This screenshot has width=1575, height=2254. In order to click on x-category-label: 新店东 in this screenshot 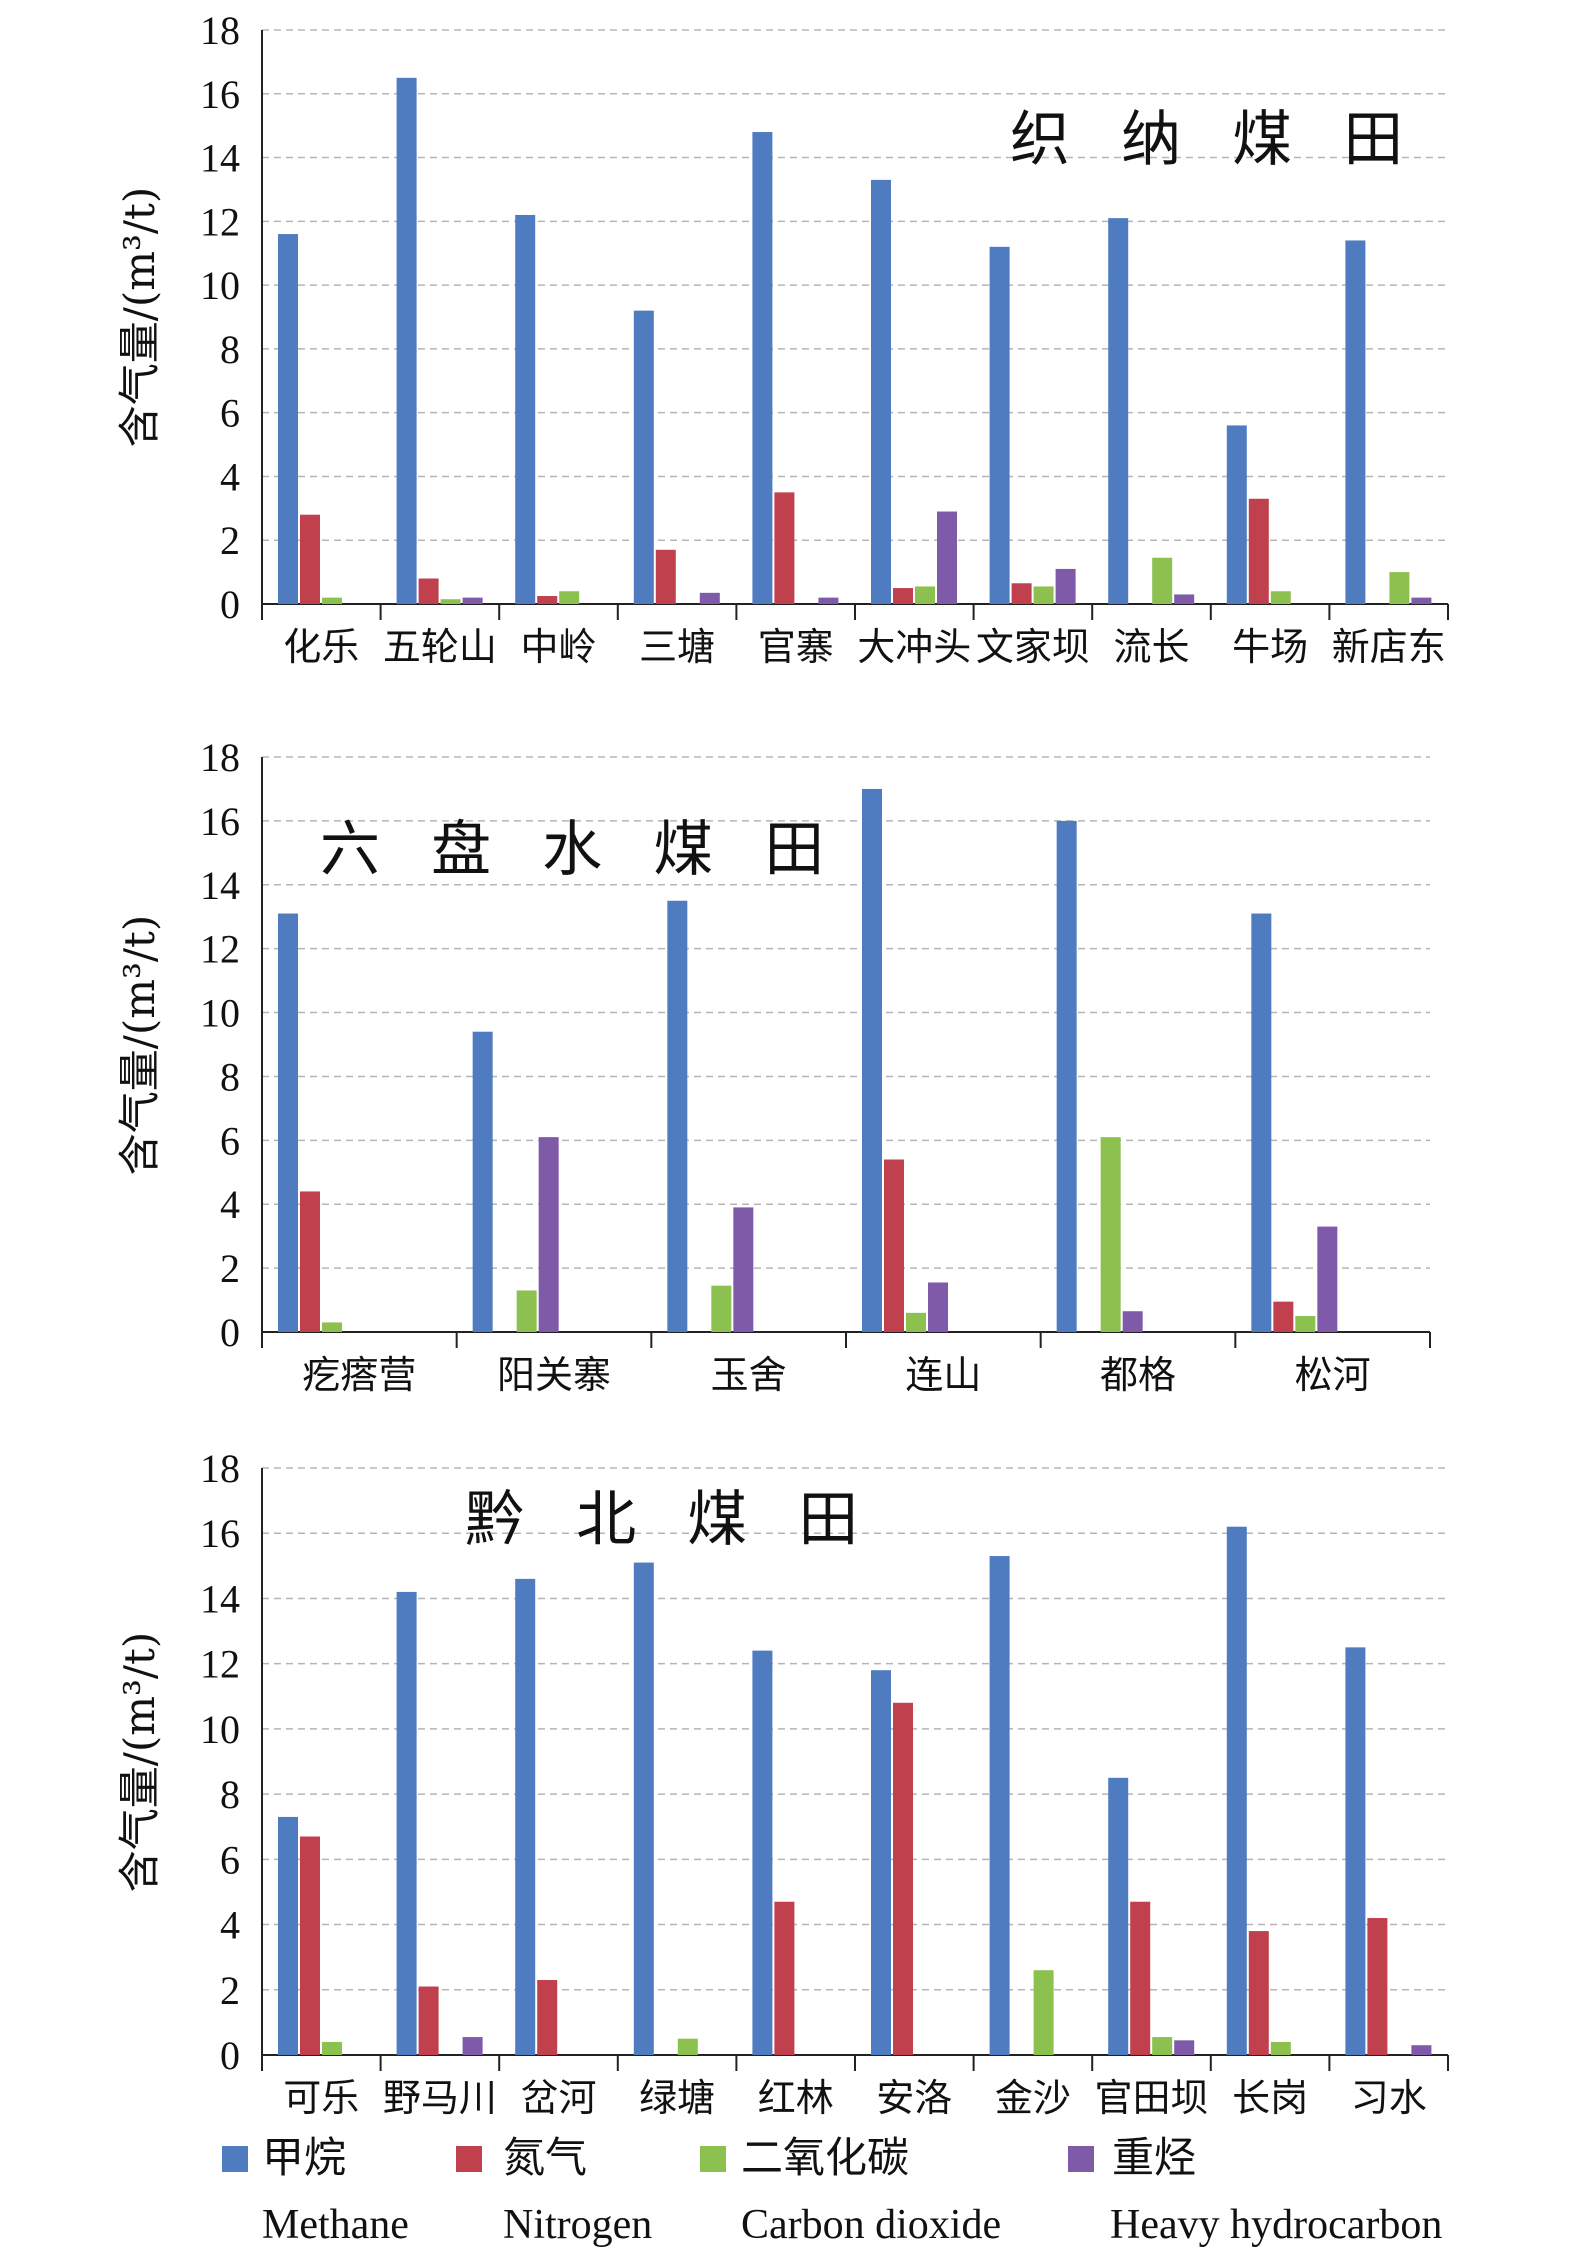, I will do `click(1389, 647)`.